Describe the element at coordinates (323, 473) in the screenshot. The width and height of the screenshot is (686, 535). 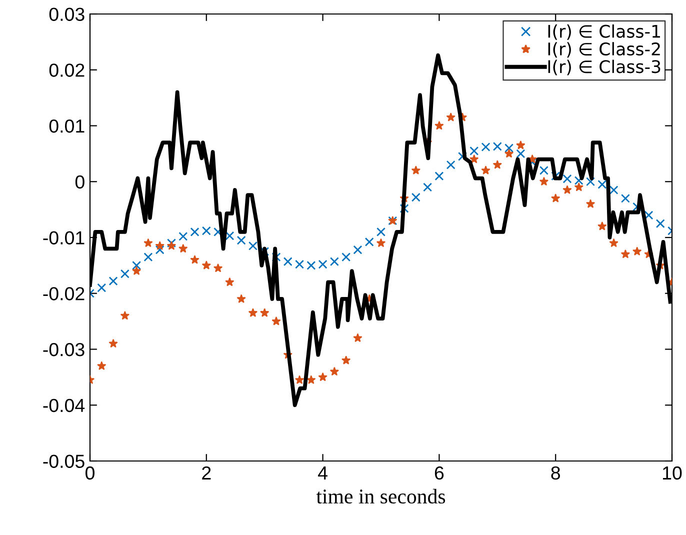
I see `x-tick-label: 4` at that location.